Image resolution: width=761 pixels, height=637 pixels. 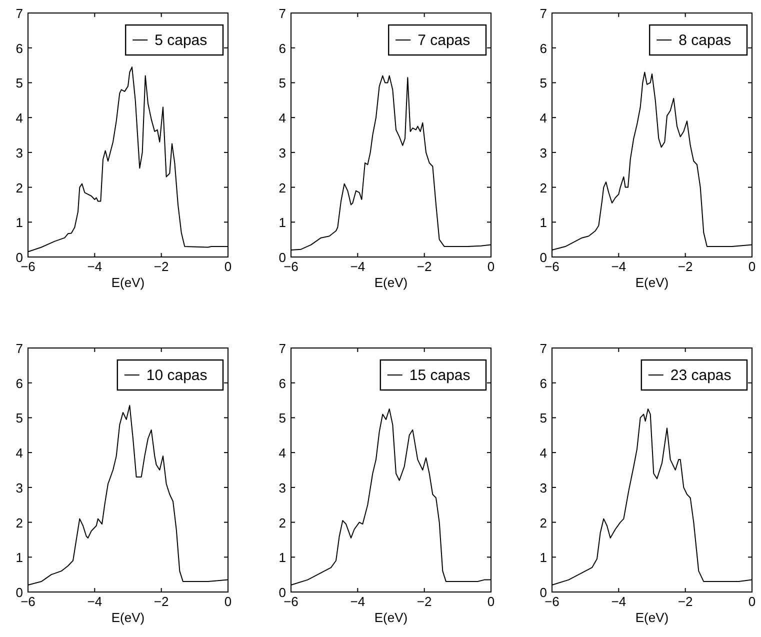 What do you see at coordinates (181, 40) in the screenshot?
I see `legend-label: 5 capas` at bounding box center [181, 40].